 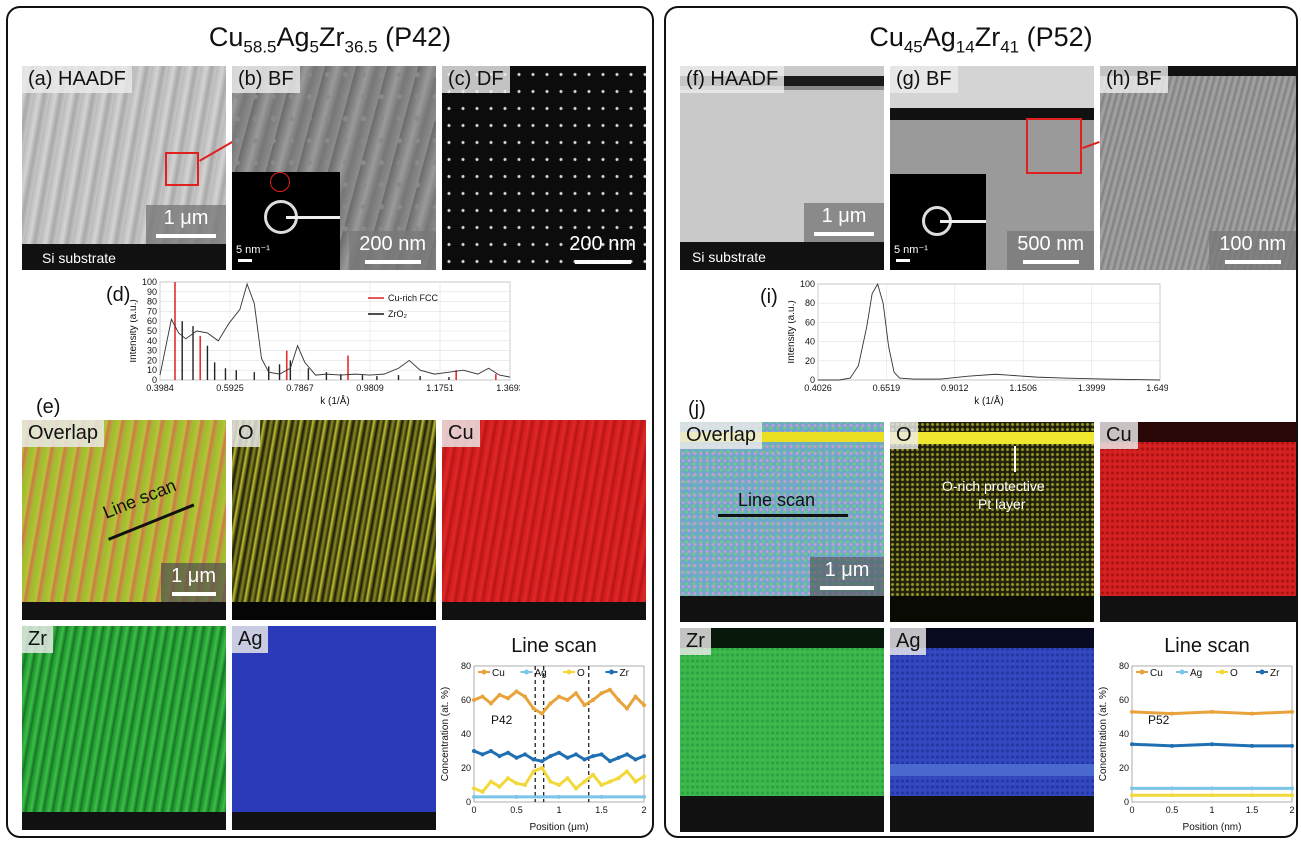 What do you see at coordinates (1196, 673) in the screenshot?
I see `legend-label-ag: Ag` at bounding box center [1196, 673].